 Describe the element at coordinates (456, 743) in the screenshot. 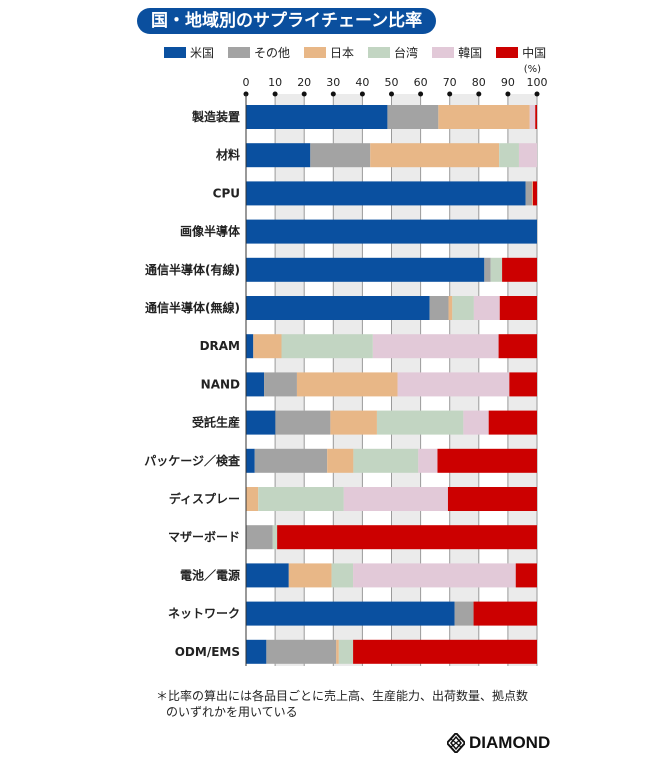

I see `diamond-logo-icon` at that location.